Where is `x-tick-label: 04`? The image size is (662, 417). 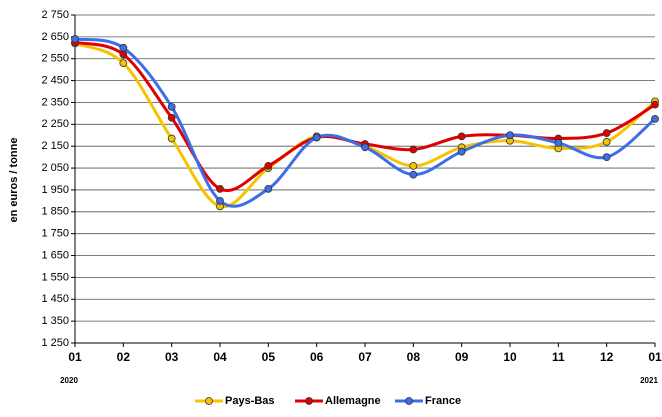
x-tick-label: 04 is located at coordinates (220, 357).